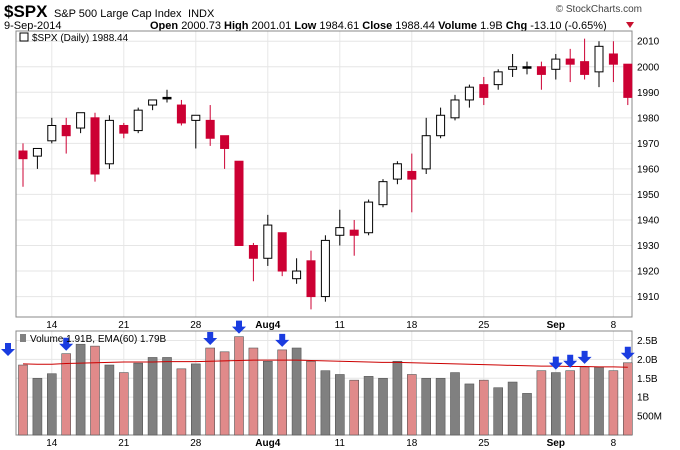 This screenshot has width=680, height=450. I want to click on x-tick-label: 8, so click(614, 325).